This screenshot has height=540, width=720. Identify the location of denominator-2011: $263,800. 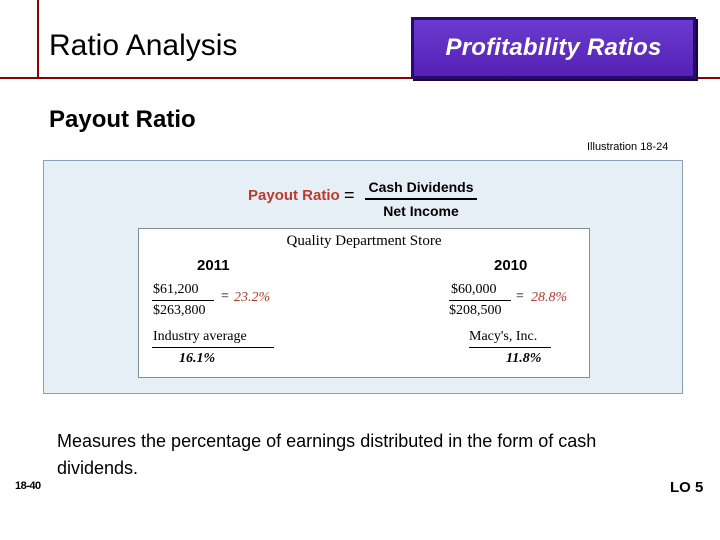
(179, 310).